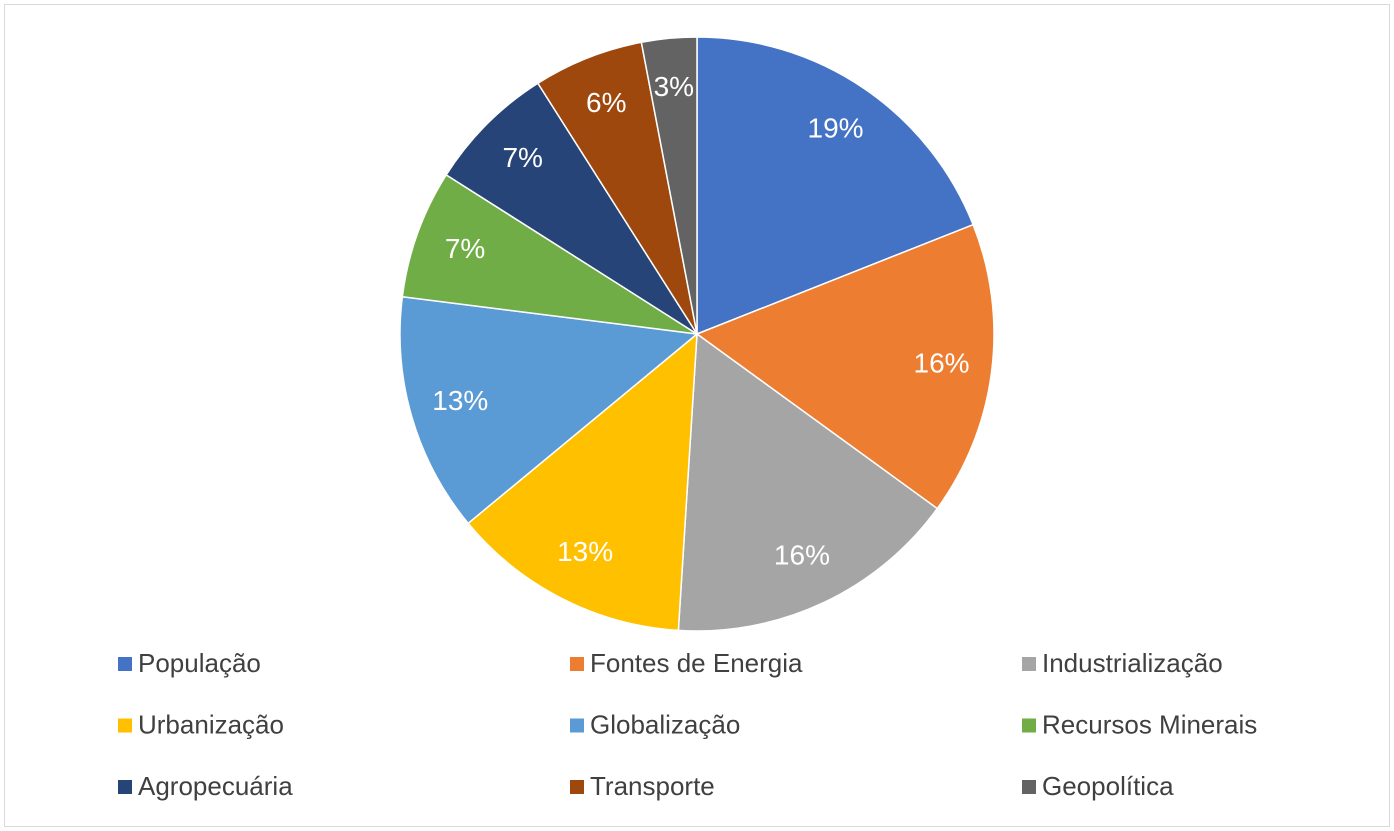  What do you see at coordinates (652, 786) in the screenshot?
I see `legend-label: Transporte` at bounding box center [652, 786].